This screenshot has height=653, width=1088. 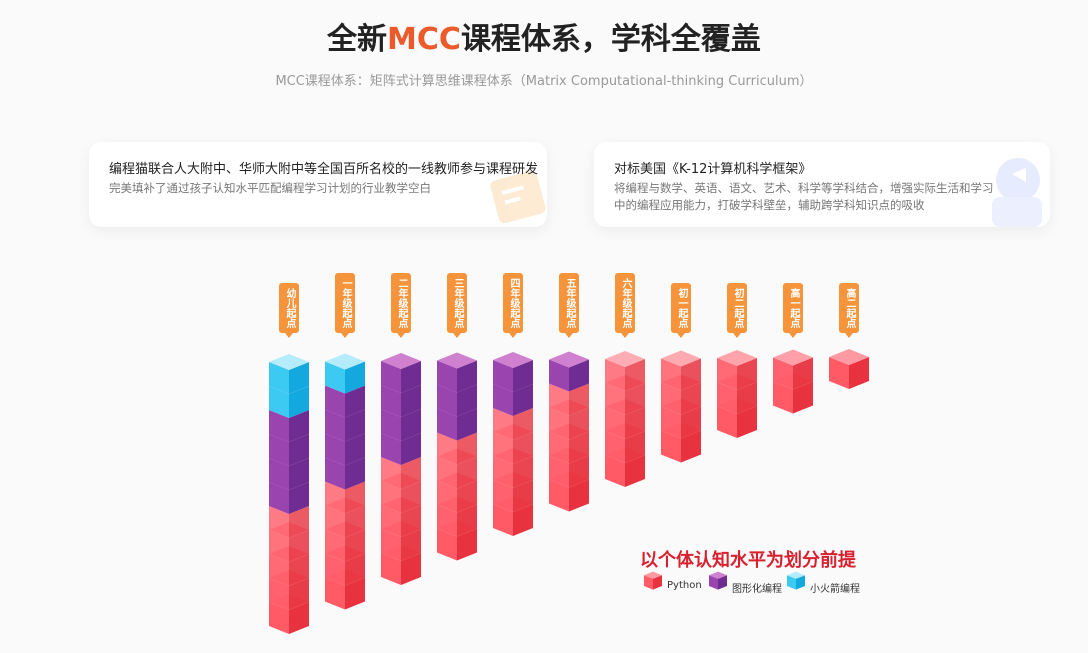 I want to click on stage-label: 幼儿起点, so click(x=289, y=308).